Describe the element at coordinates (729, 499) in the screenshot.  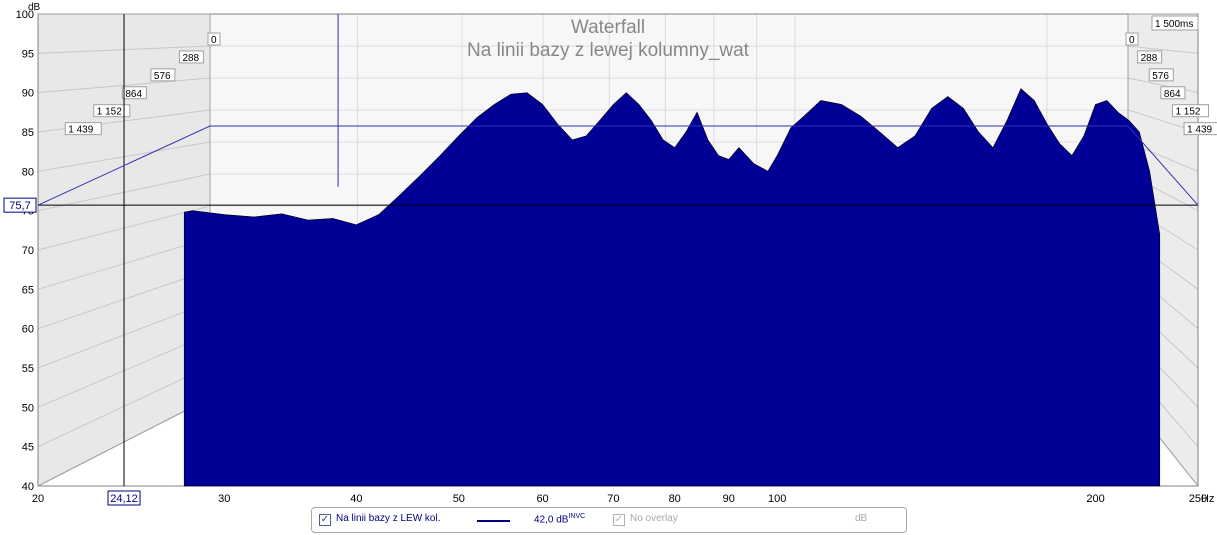
I see `x-tick-label: 90` at that location.